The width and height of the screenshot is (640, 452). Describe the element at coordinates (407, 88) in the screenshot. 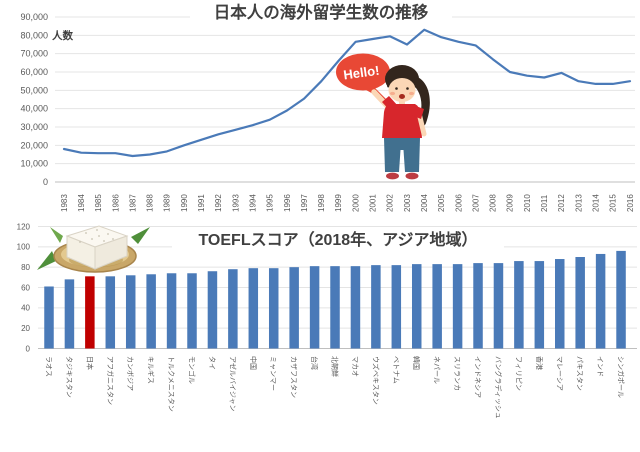

I see `girl-eye-right` at that location.